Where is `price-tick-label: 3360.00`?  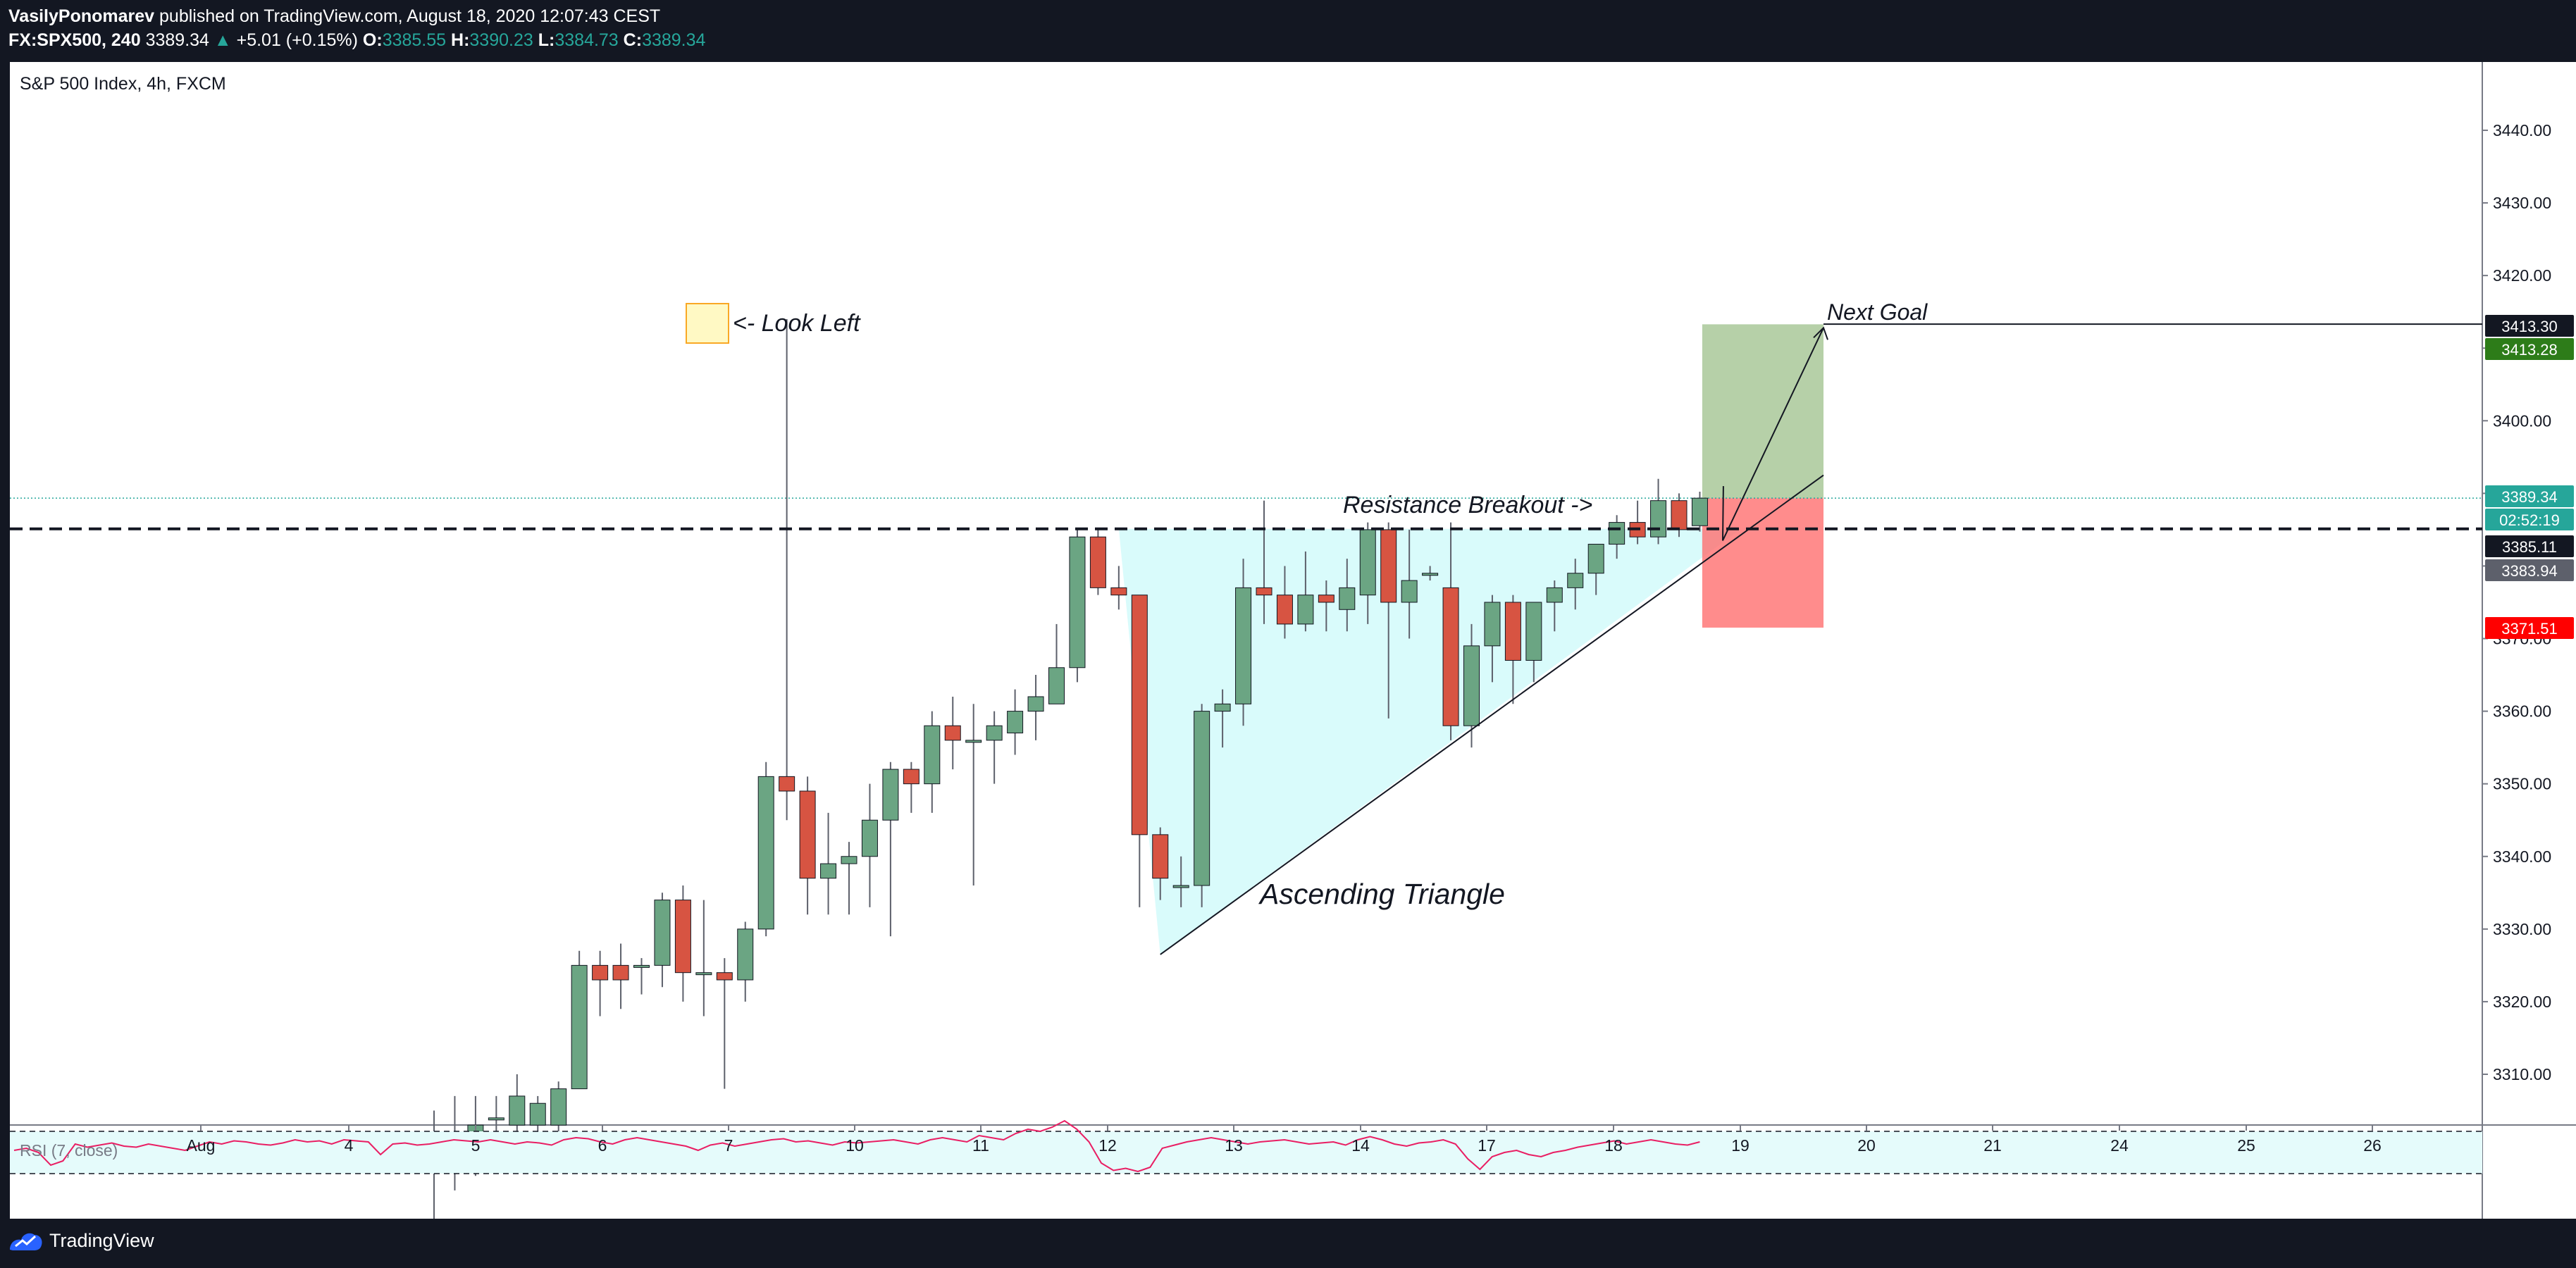
price-tick-label: 3360.00 is located at coordinates (2522, 711).